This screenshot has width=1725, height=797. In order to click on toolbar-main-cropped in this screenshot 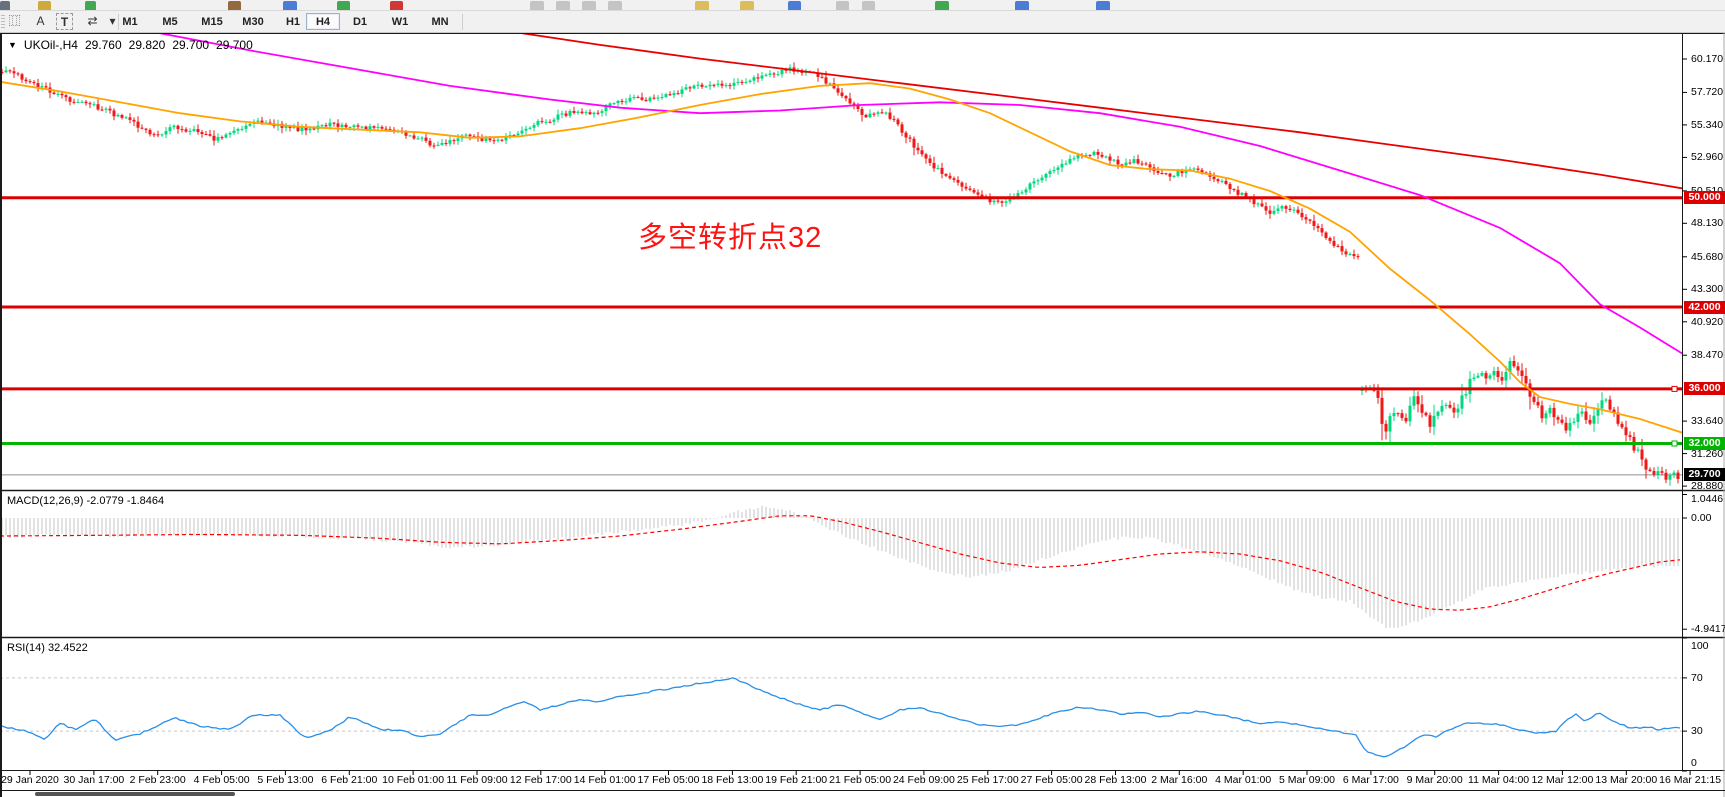, I will do `click(862, 5)`.